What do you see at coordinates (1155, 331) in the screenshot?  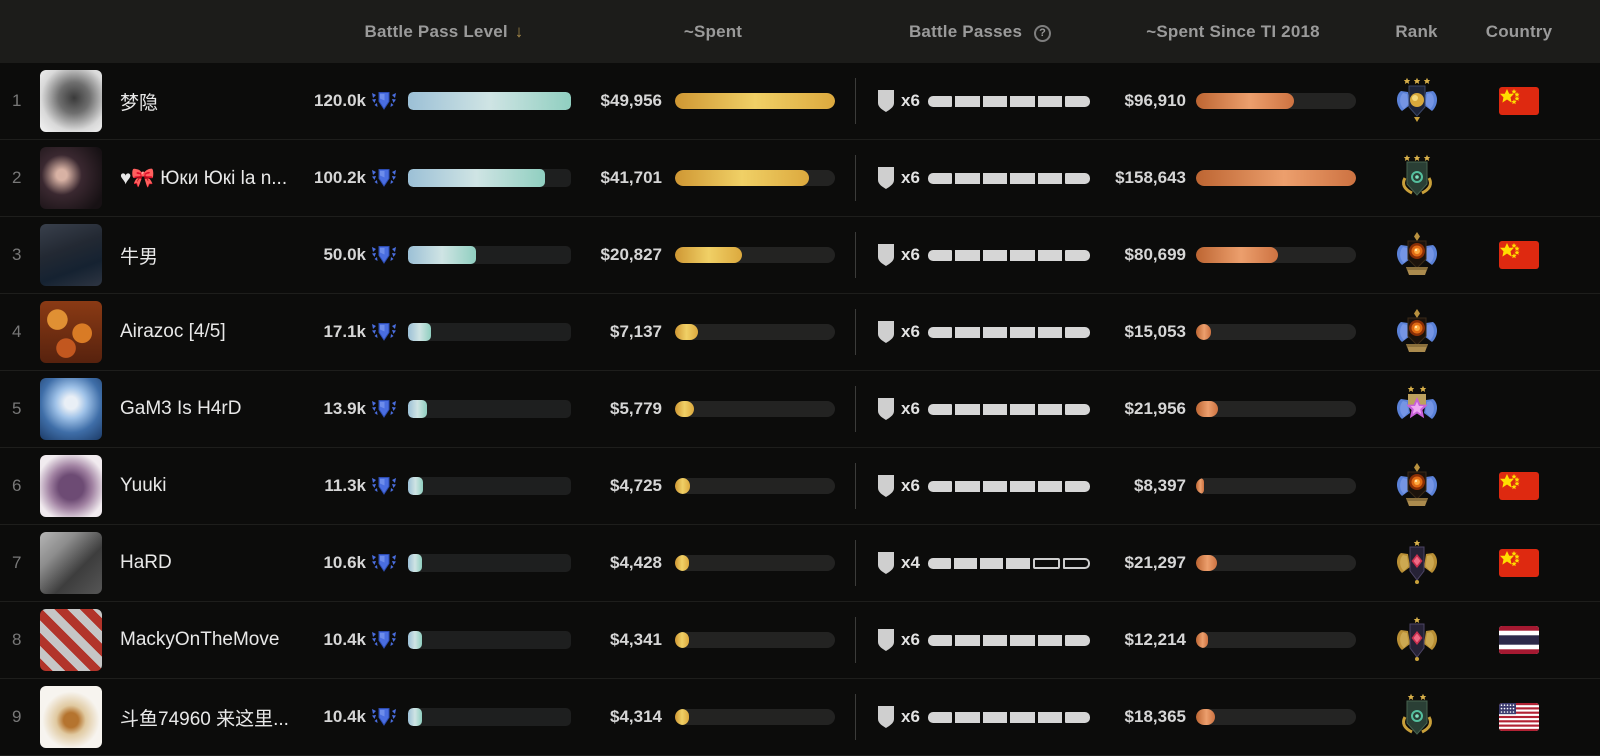 I see `spent-since-ti-value: $15,053` at bounding box center [1155, 331].